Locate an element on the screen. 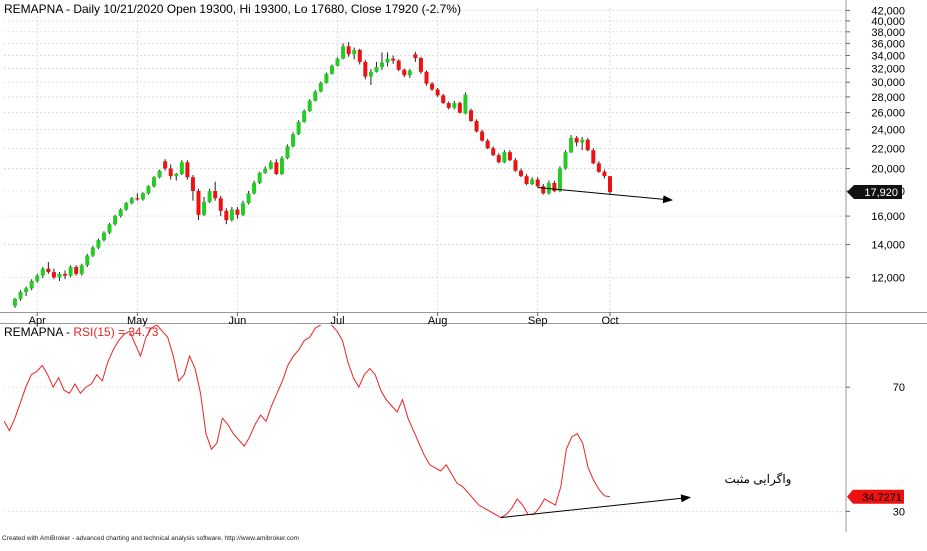  price-y-tick-label: 20,000 is located at coordinates (888, 170).